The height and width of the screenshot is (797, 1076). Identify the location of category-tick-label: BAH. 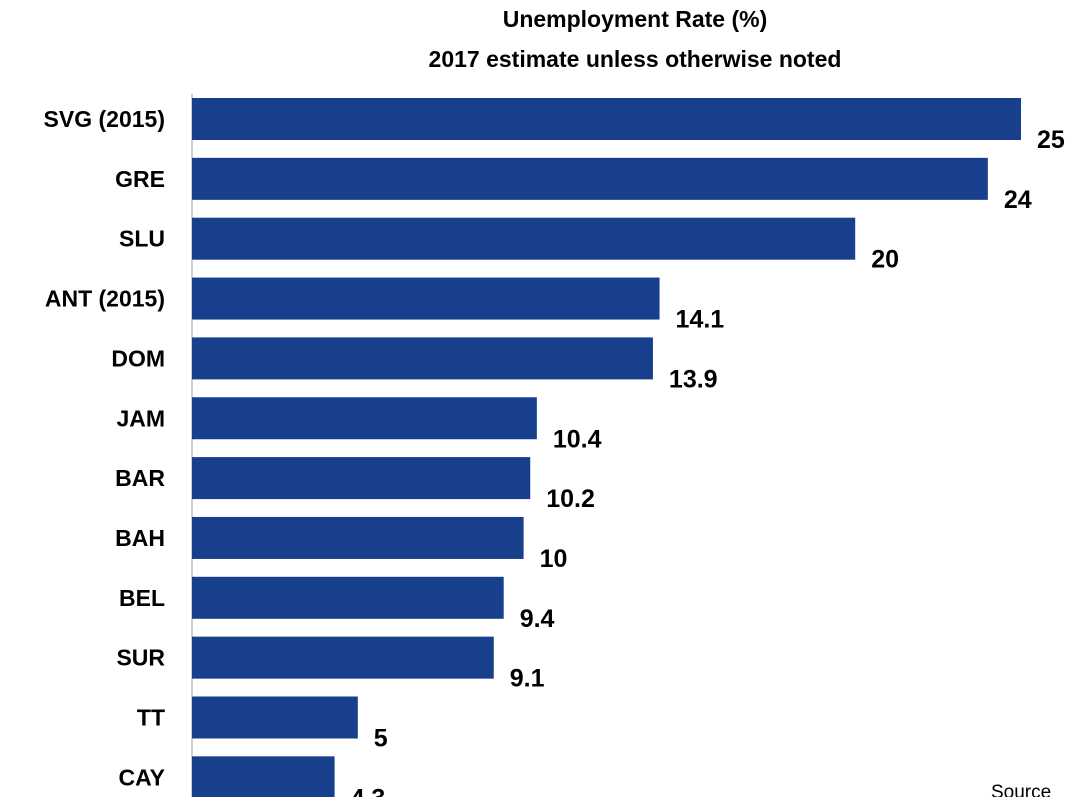
(140, 538).